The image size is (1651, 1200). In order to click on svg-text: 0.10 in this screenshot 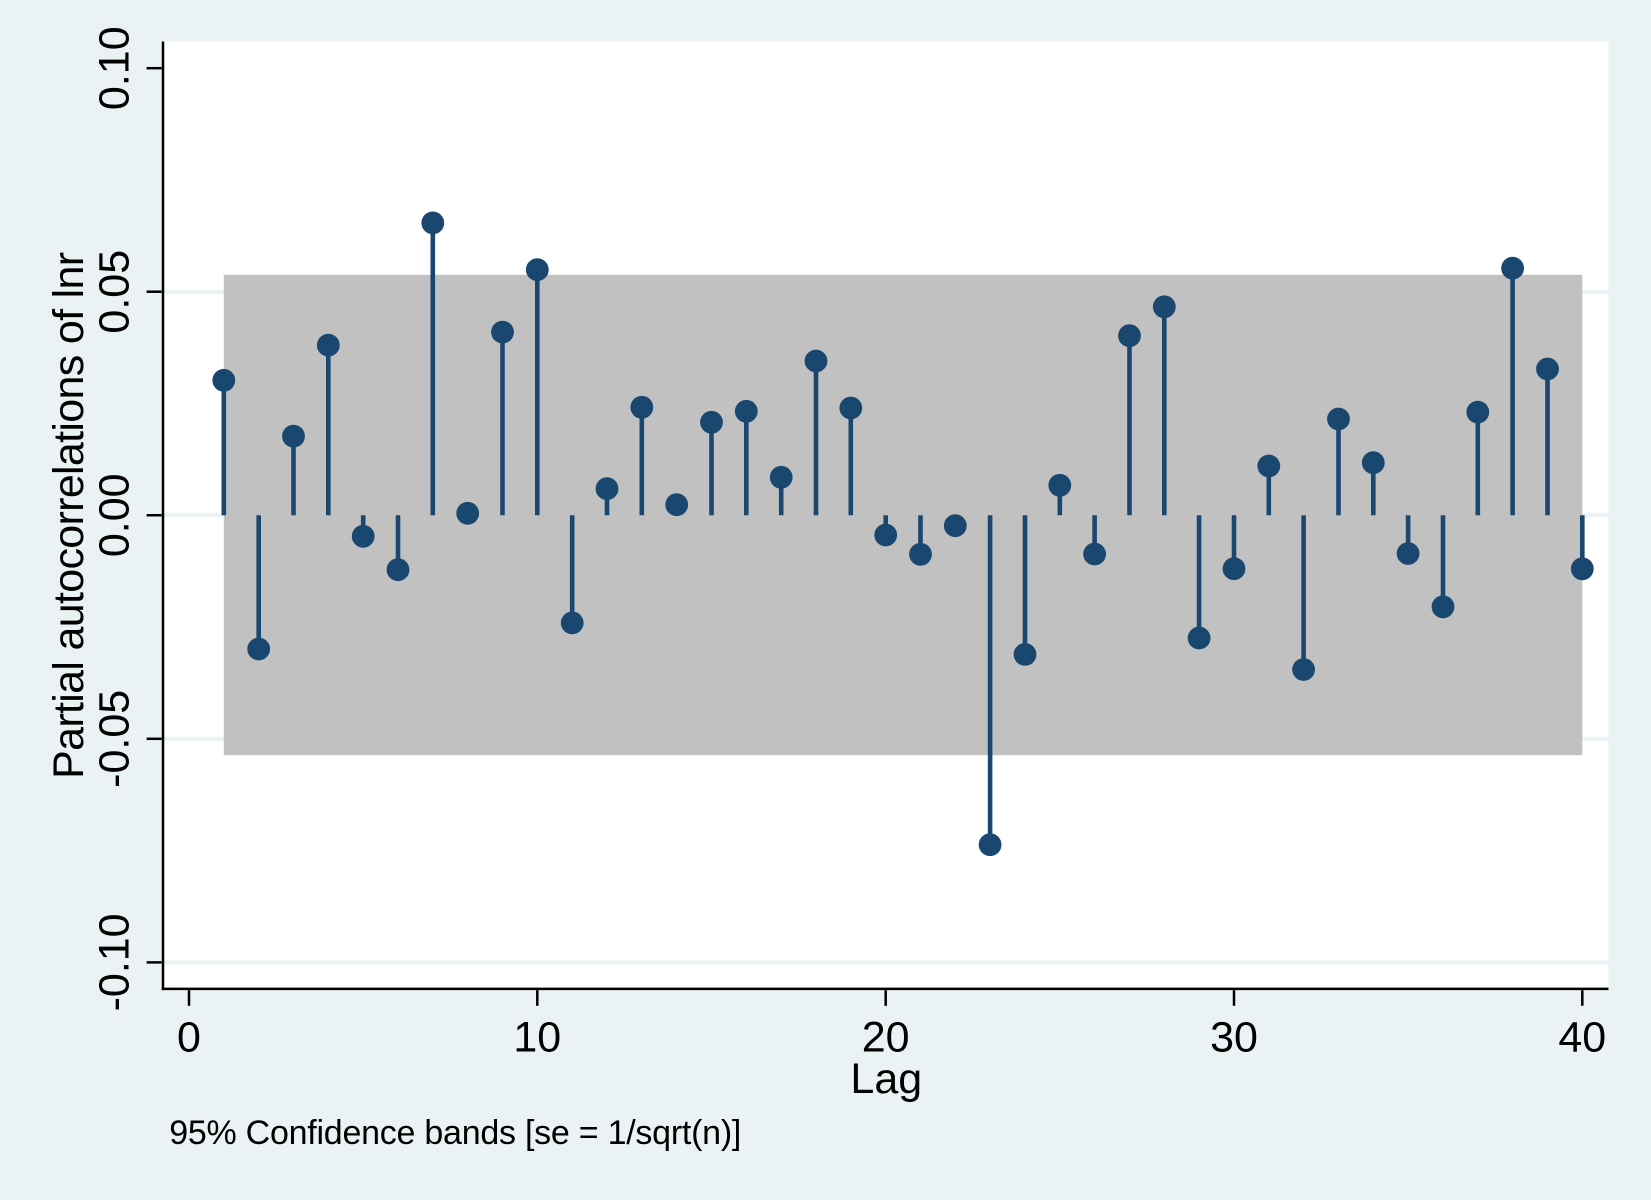, I will do `click(114, 68)`.